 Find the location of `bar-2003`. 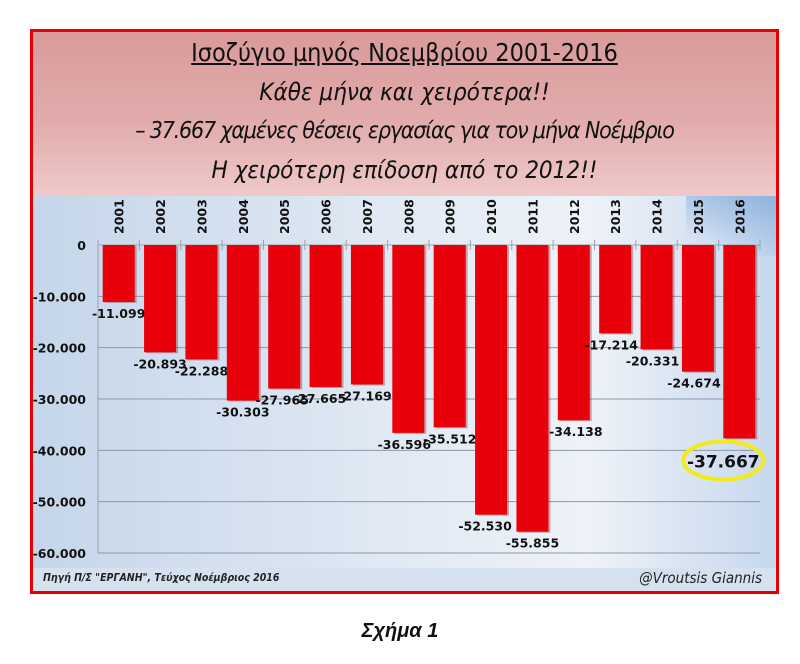

bar-2003 is located at coordinates (201, 302).